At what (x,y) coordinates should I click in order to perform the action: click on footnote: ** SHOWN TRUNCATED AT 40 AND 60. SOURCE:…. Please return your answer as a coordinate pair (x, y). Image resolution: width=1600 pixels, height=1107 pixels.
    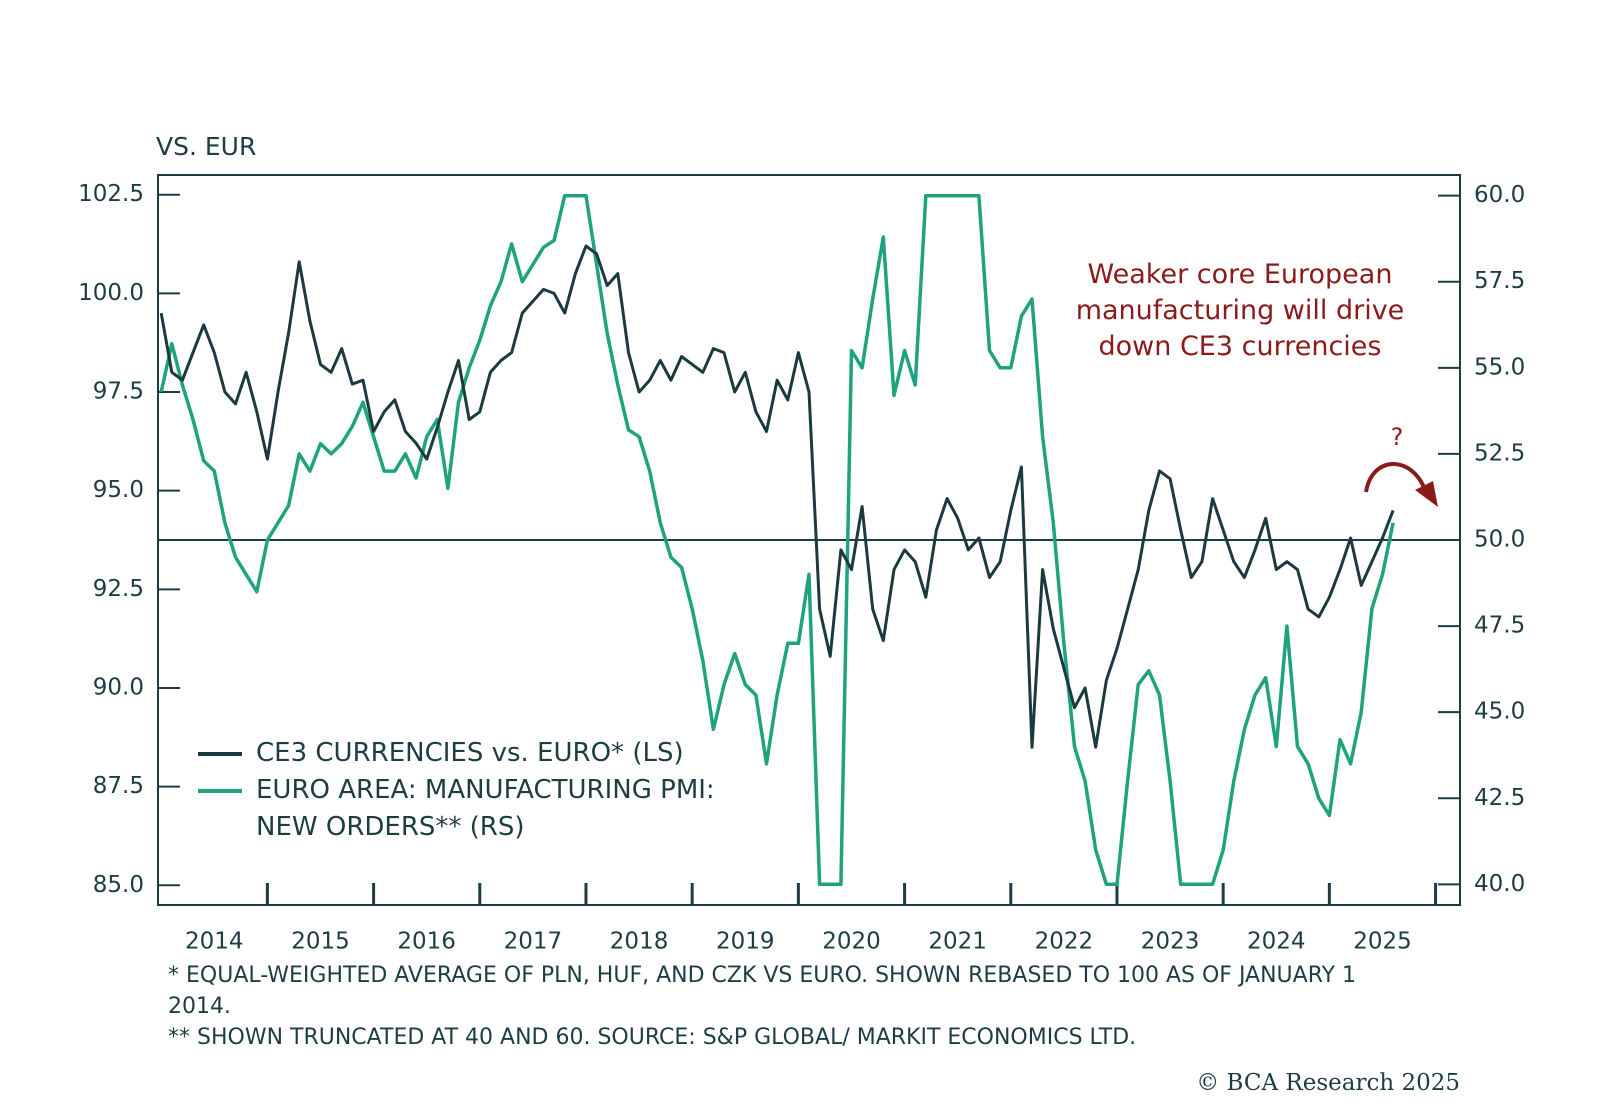
    Looking at the image, I should click on (652, 1037).